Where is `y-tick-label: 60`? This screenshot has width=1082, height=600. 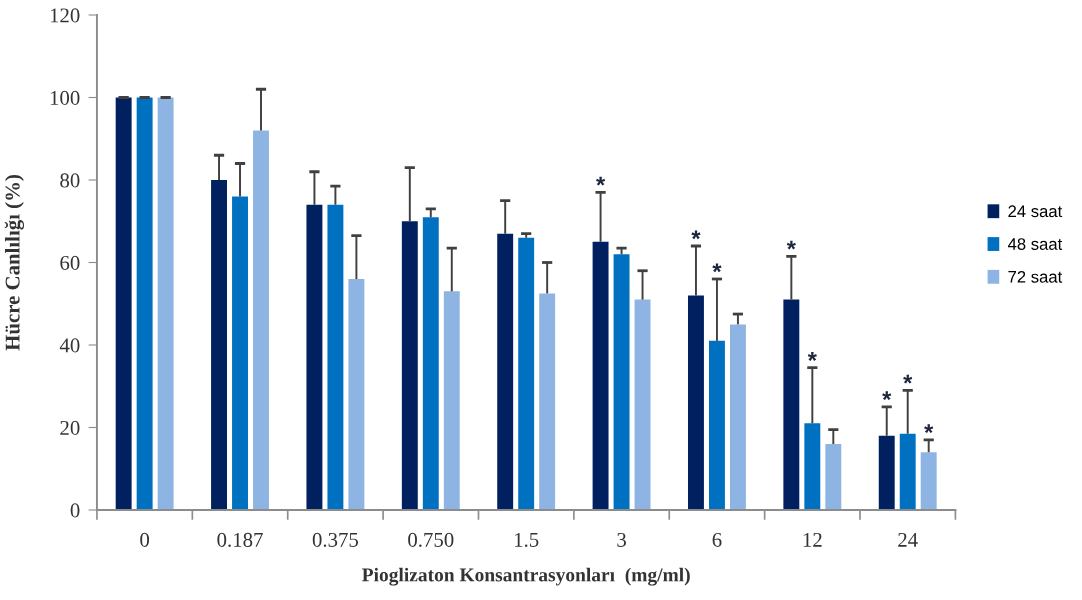 y-tick-label: 60 is located at coordinates (70, 262).